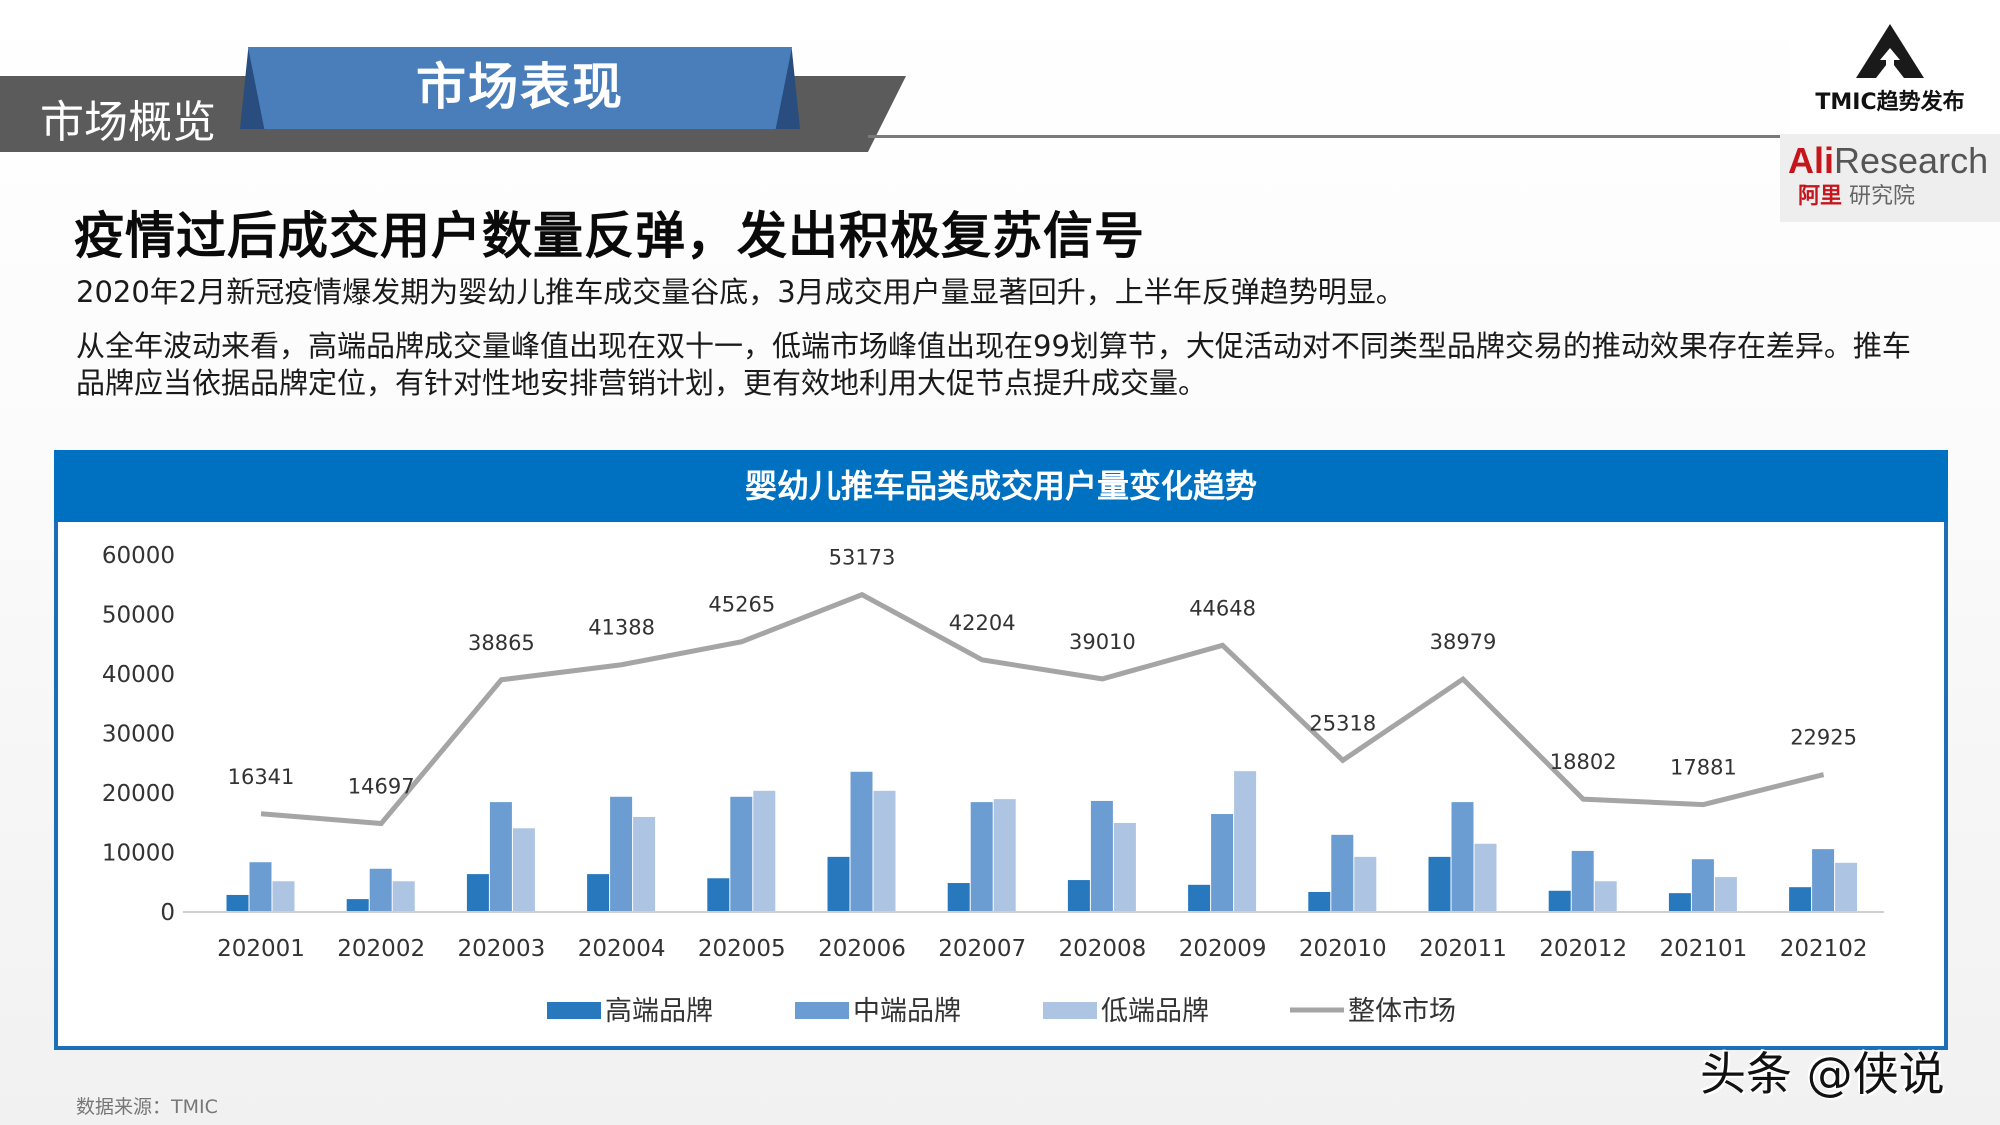  Describe the element at coordinates (1882, 196) in the screenshot. I see `ali-cn-gray: 研究院` at that location.